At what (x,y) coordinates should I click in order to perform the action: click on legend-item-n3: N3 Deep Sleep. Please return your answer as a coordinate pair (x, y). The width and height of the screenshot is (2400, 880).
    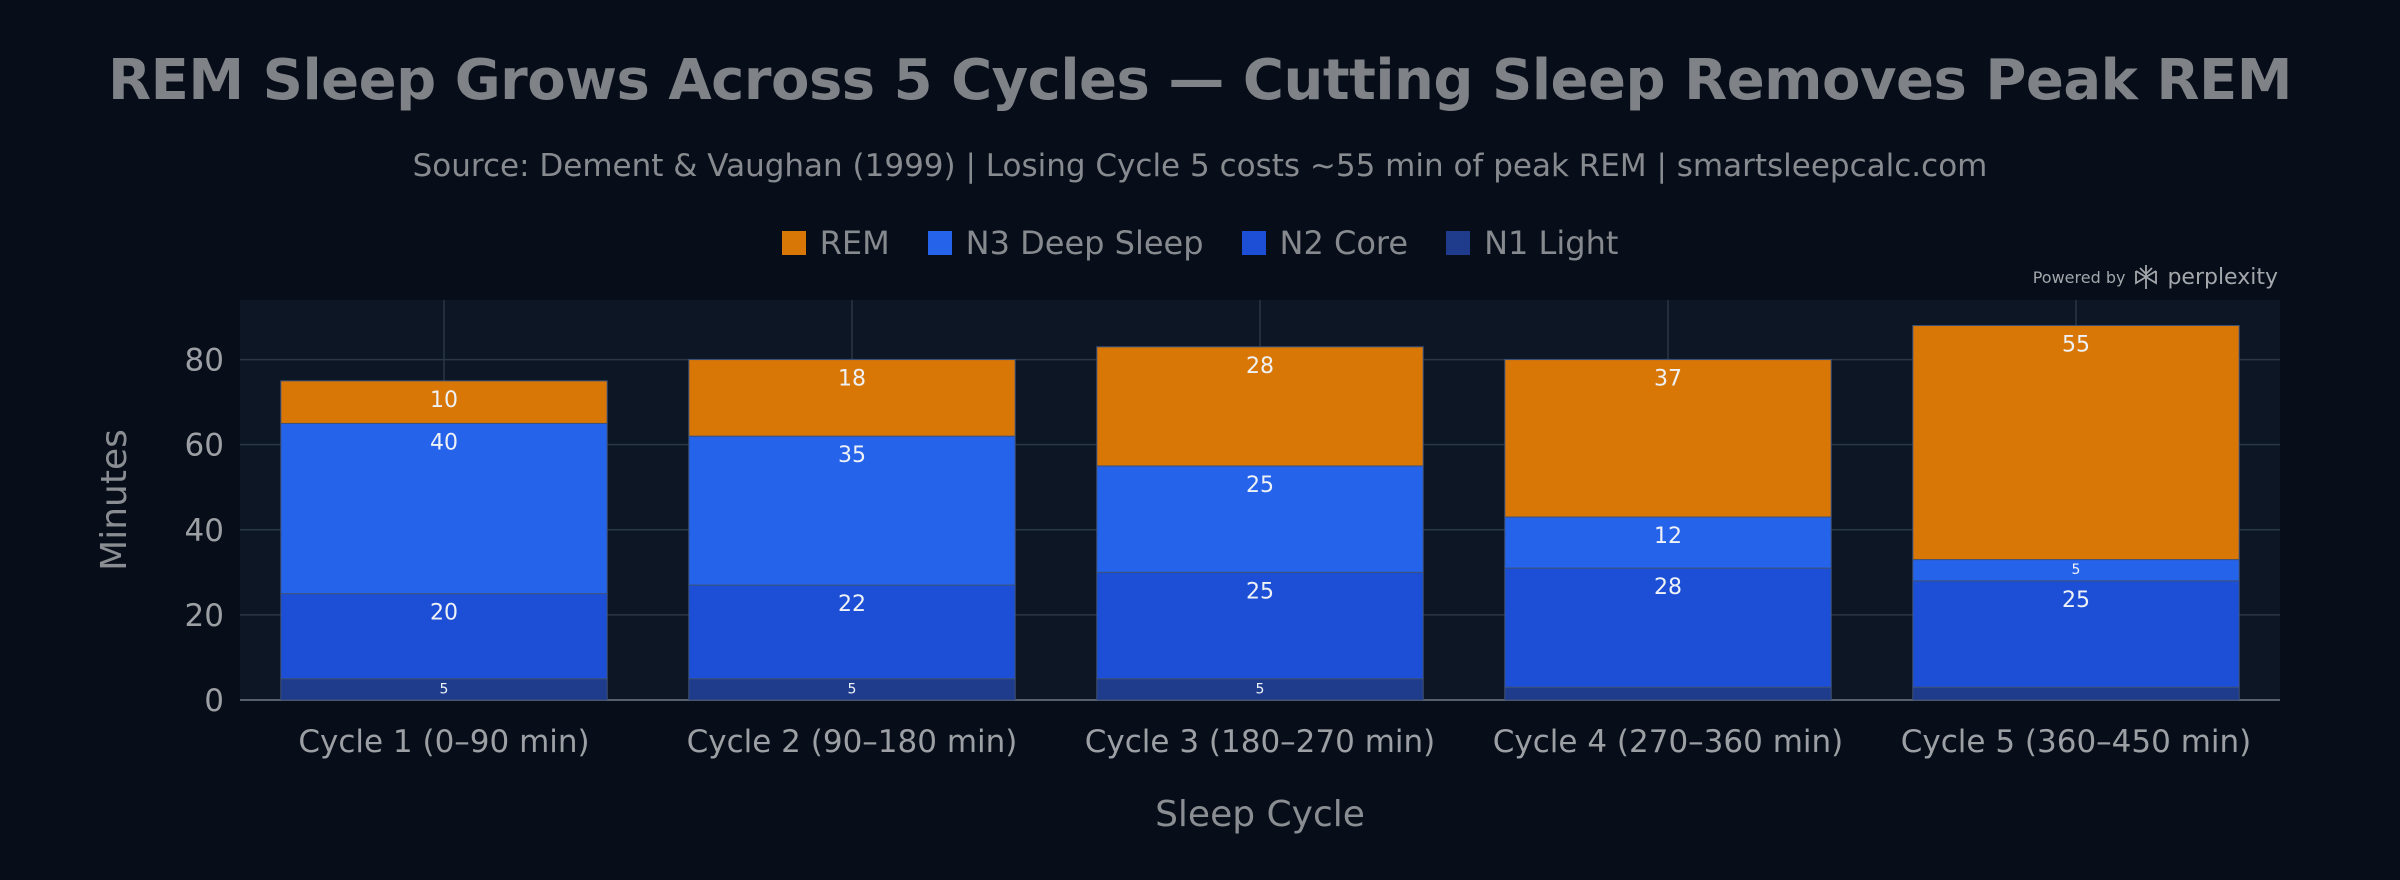
    Looking at the image, I should click on (1065, 243).